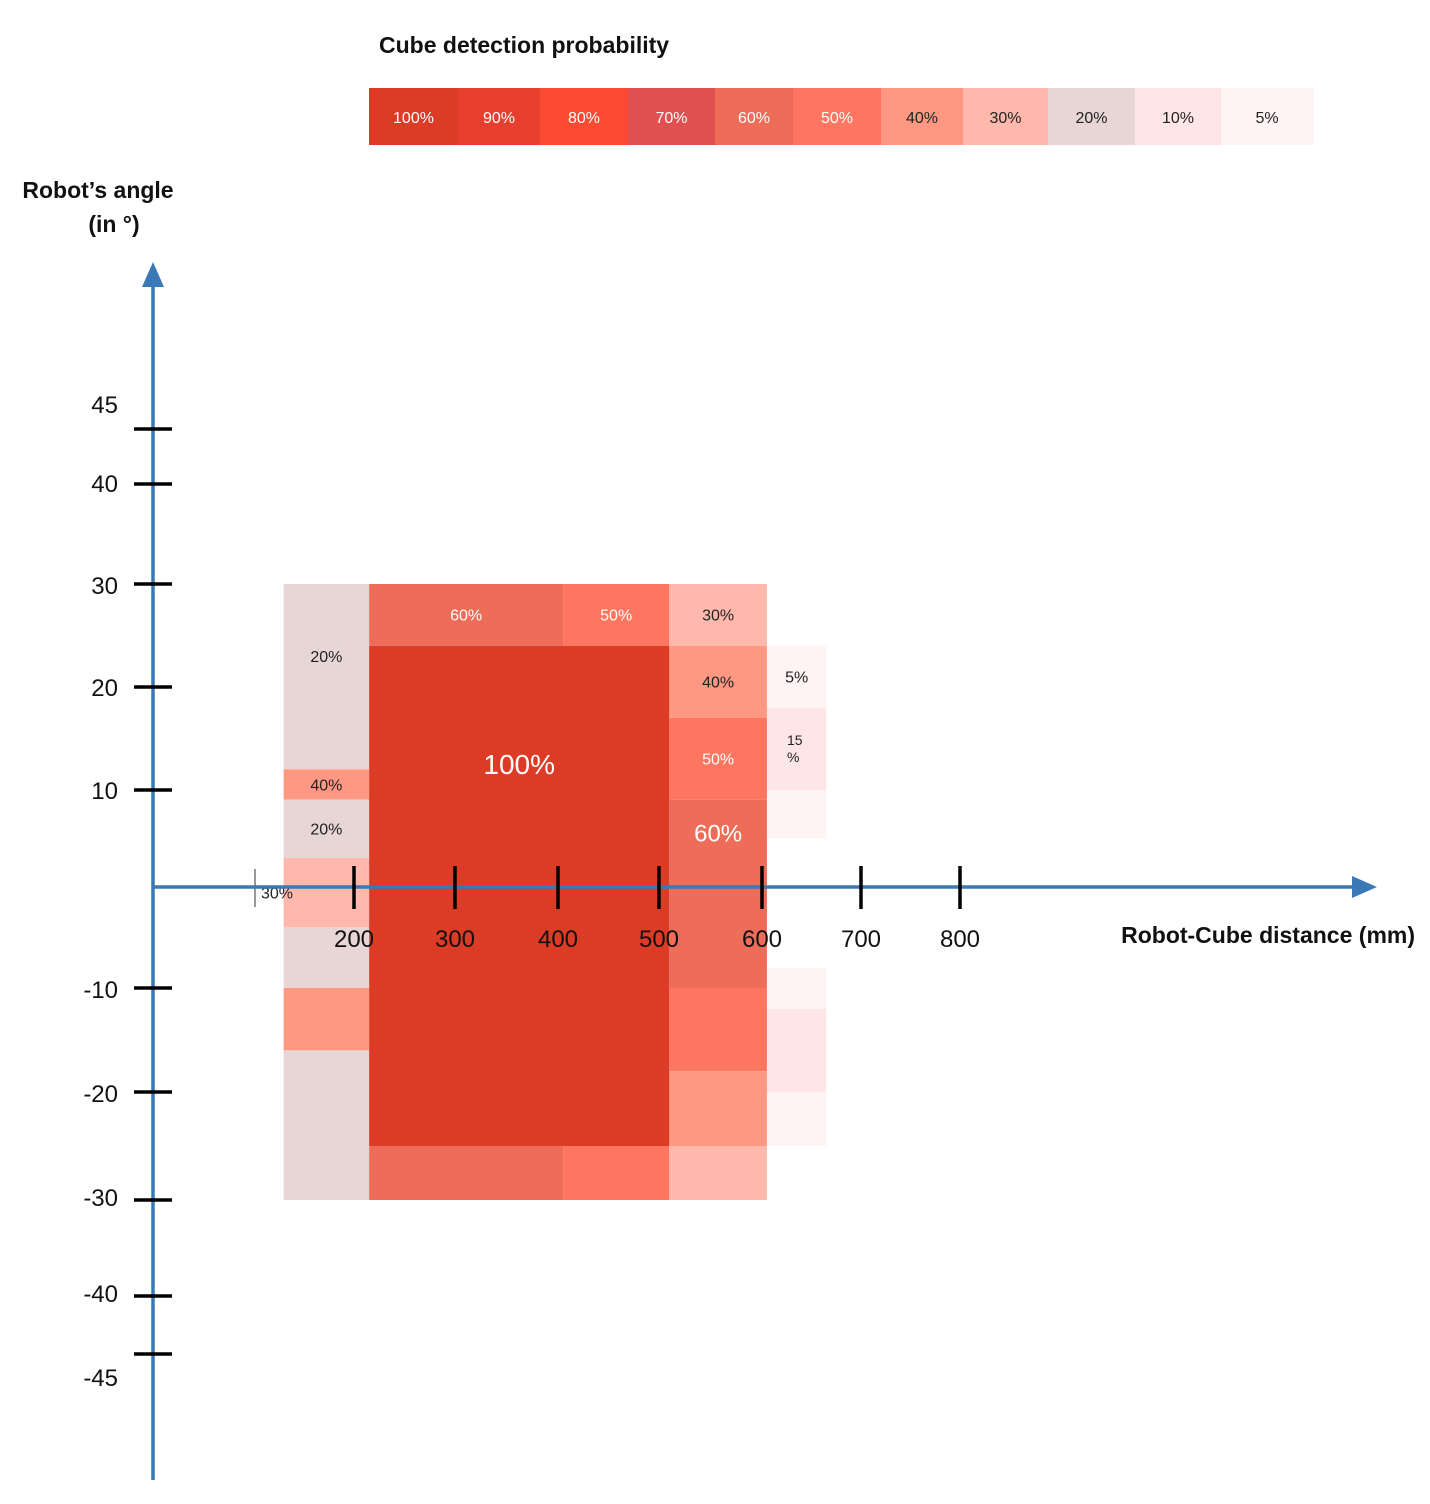 The image size is (1430, 1504). I want to click on y-axis-arrow-icon, so click(153, 274).